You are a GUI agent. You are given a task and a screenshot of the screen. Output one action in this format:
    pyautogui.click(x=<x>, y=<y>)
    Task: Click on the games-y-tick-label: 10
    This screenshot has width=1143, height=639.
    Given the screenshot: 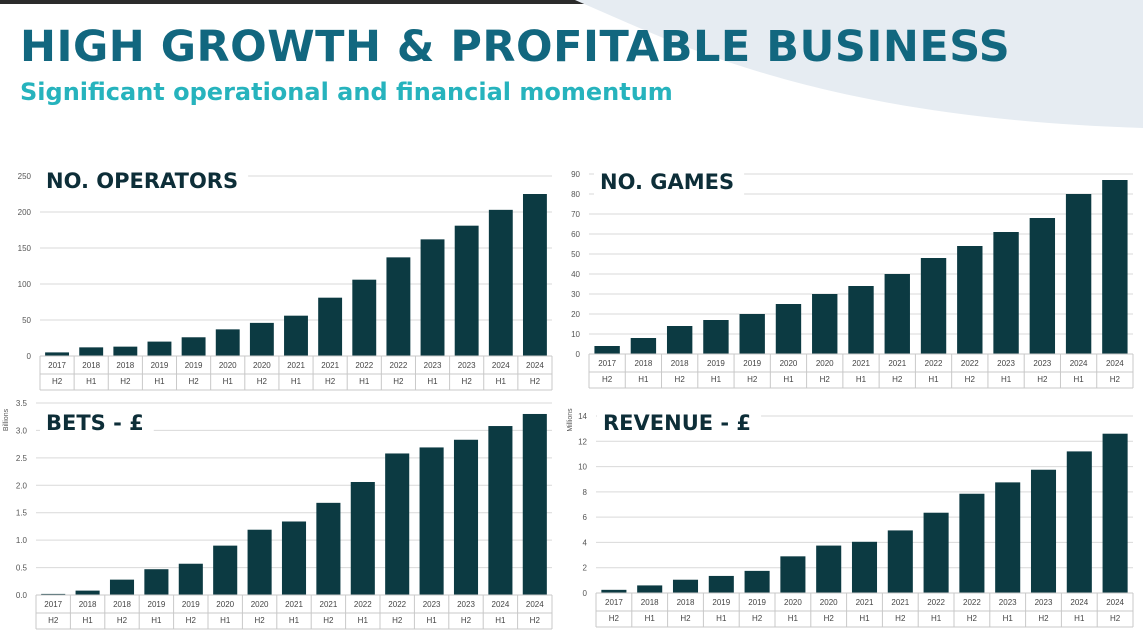 What is the action you would take?
    pyautogui.click(x=575, y=334)
    